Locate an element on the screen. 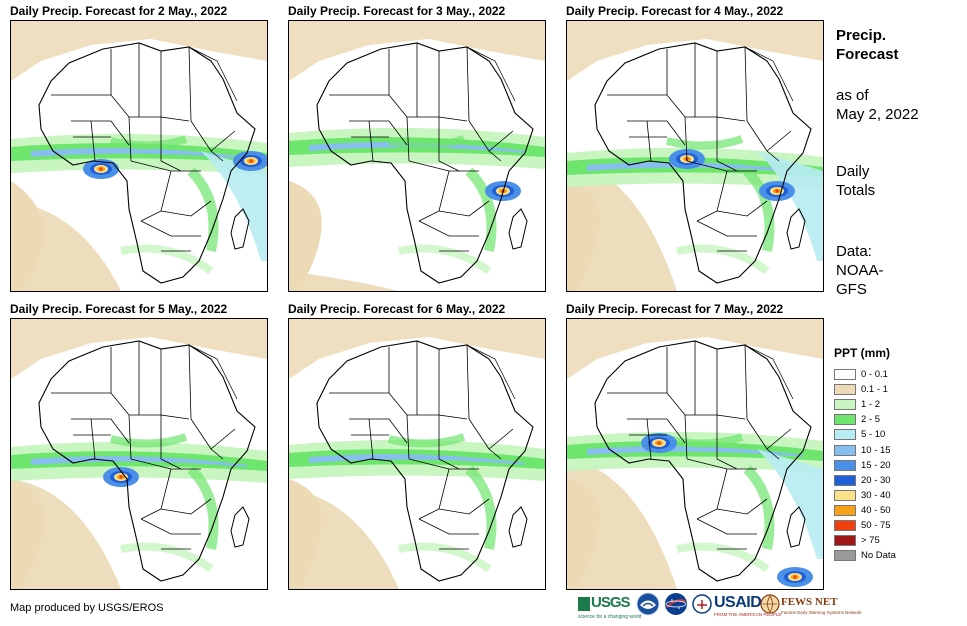  legend-label: 30 - 40 is located at coordinates (876, 495).